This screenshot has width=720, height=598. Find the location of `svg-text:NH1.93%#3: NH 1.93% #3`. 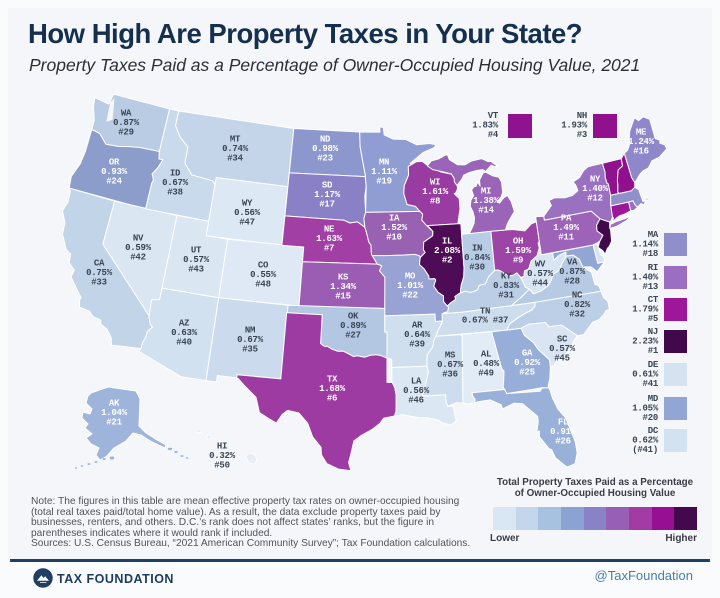

svg-text:NH1.93%#3: NH 1.93% #3 is located at coordinates (574, 125).